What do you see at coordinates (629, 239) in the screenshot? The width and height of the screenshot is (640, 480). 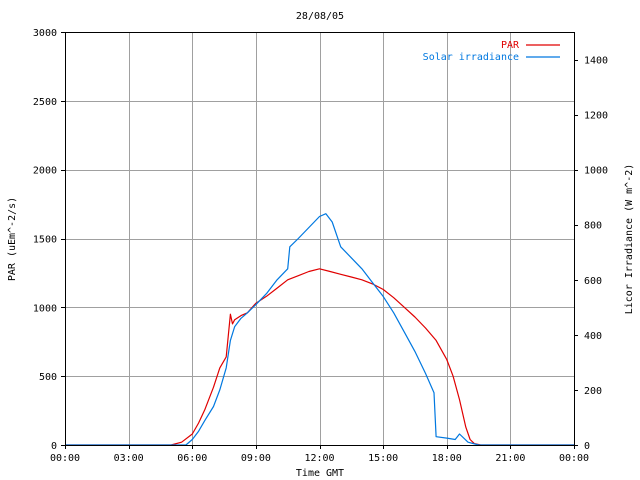 I see `y-axis-right-label: Licor Irradiance (W m^-2)` at bounding box center [629, 239].